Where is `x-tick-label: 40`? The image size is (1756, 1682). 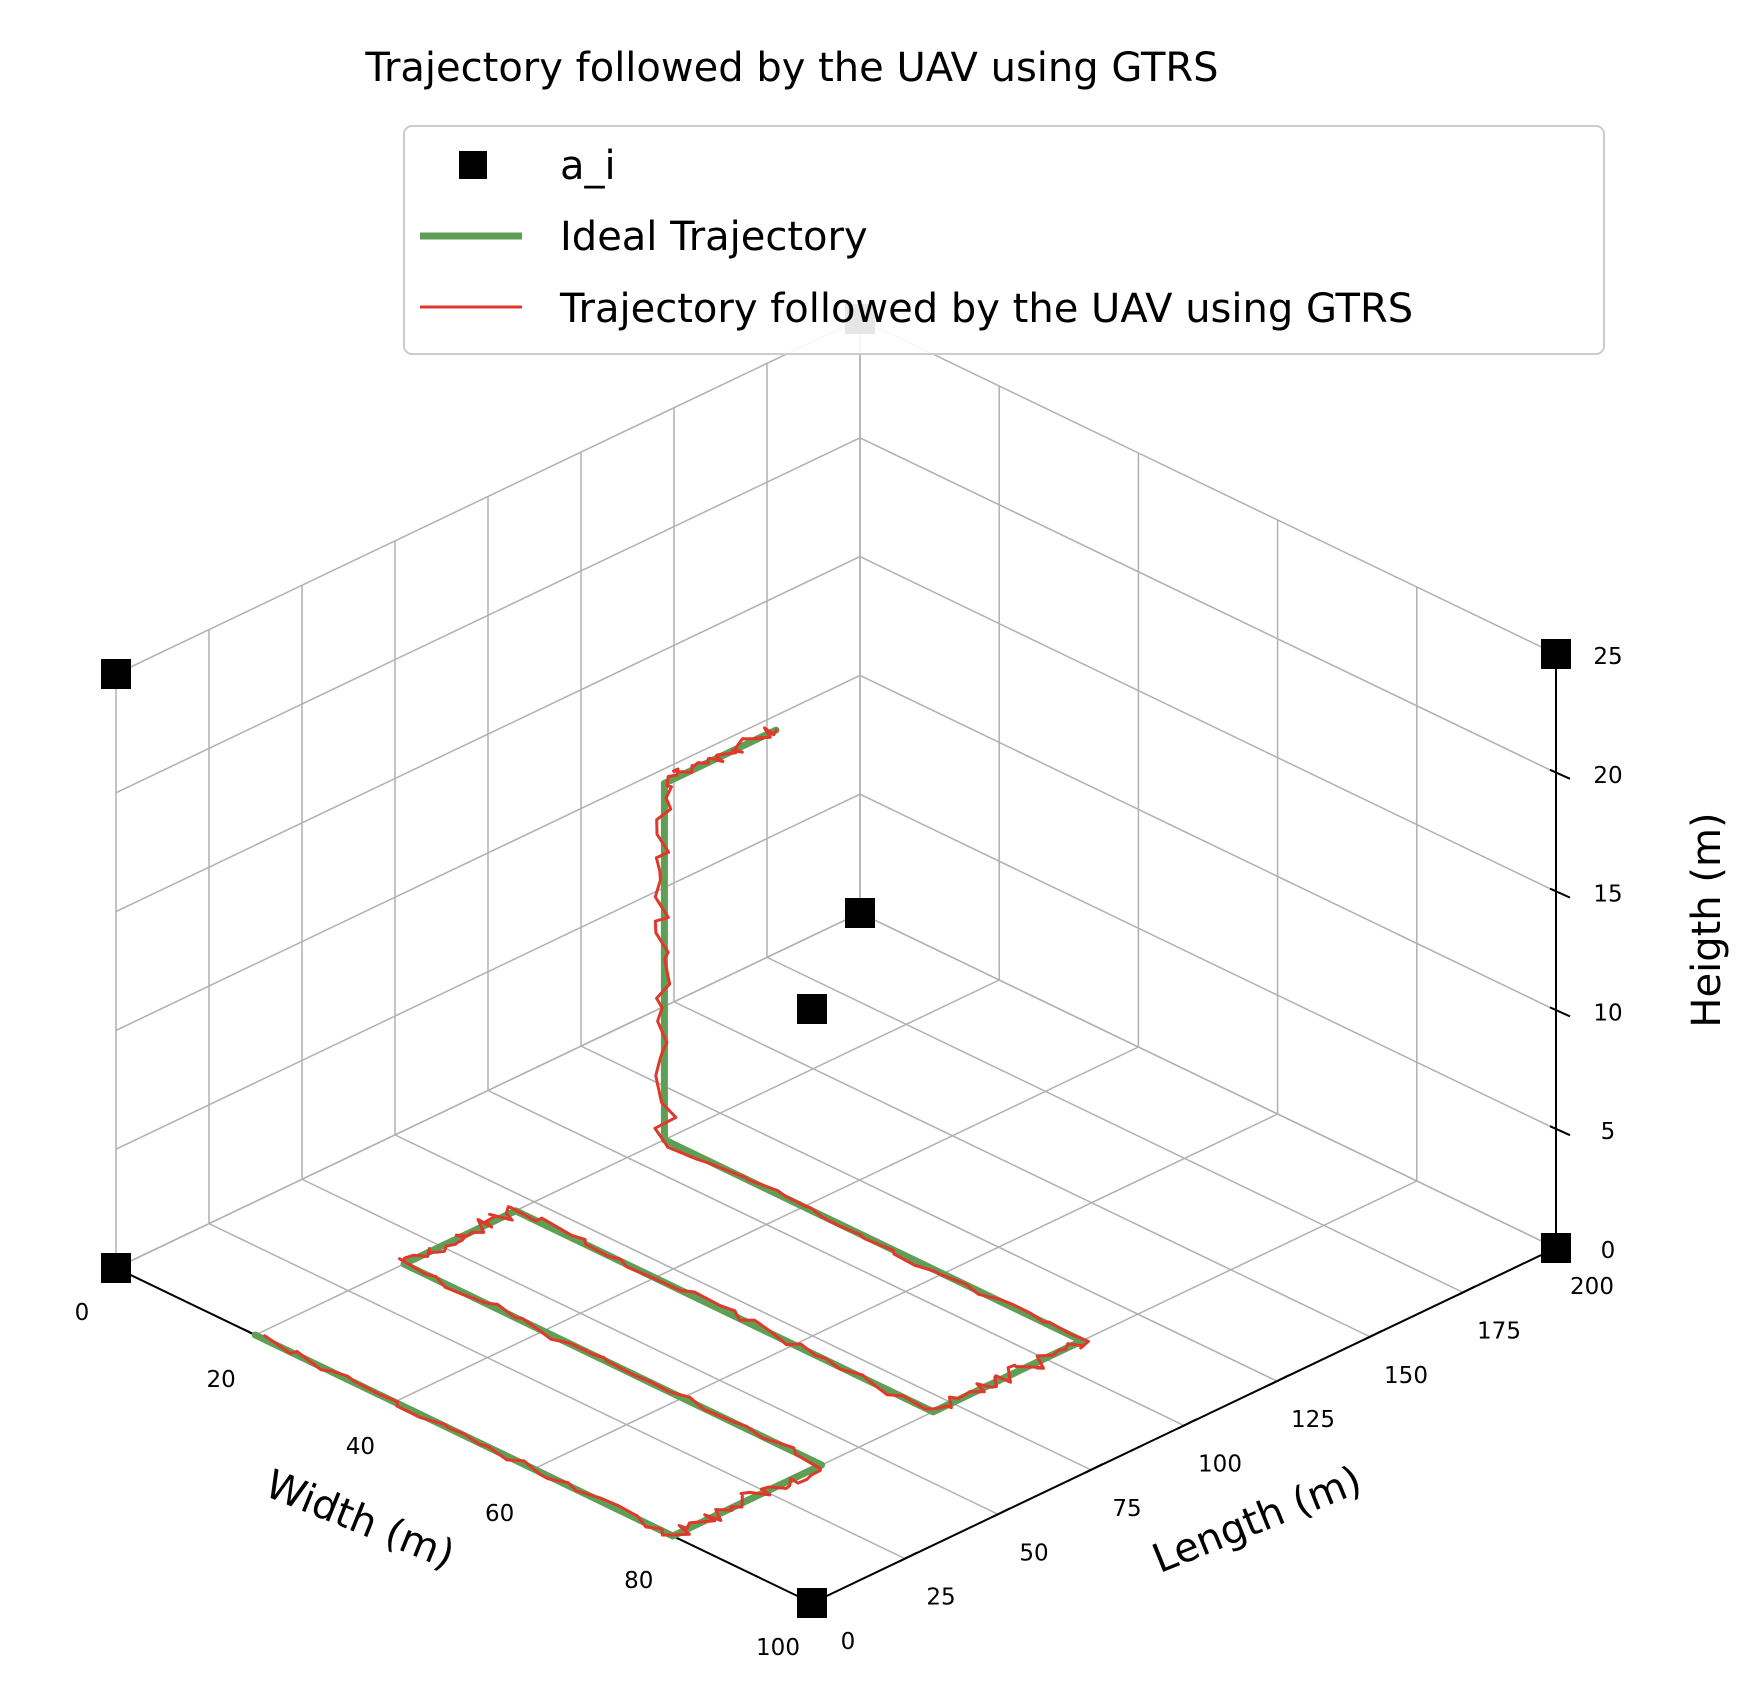
x-tick-label: 40 is located at coordinates (360, 1447).